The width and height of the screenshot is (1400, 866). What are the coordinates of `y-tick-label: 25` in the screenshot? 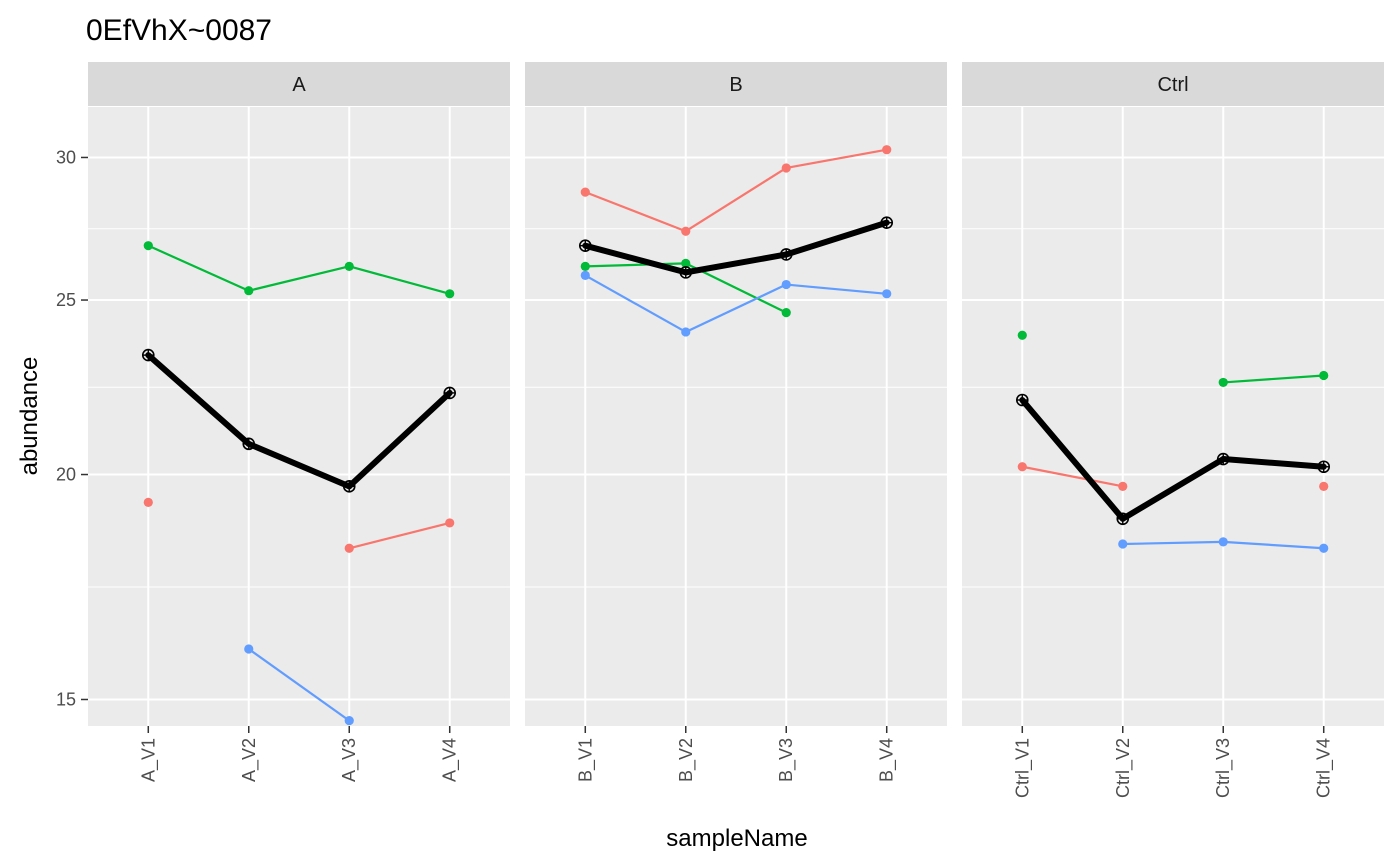 It's located at (66, 300).